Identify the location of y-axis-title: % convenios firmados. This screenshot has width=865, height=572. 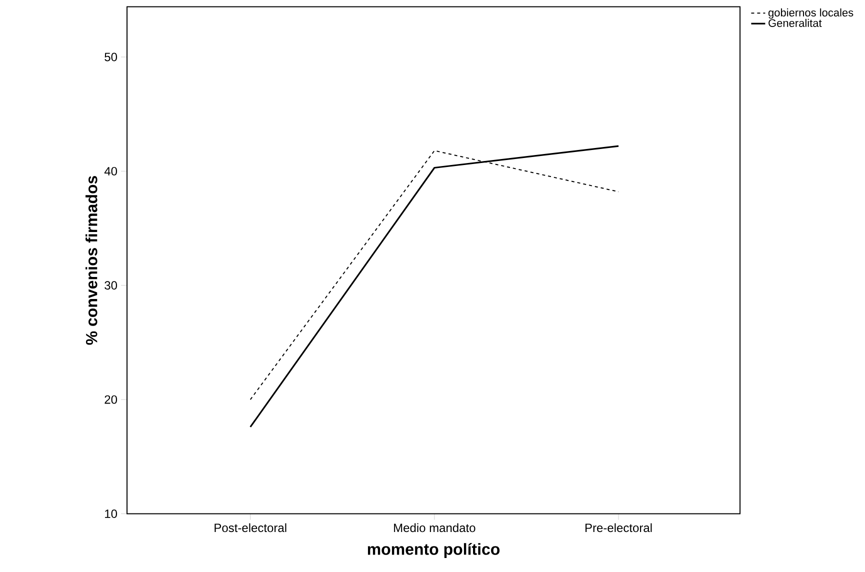
(92, 260).